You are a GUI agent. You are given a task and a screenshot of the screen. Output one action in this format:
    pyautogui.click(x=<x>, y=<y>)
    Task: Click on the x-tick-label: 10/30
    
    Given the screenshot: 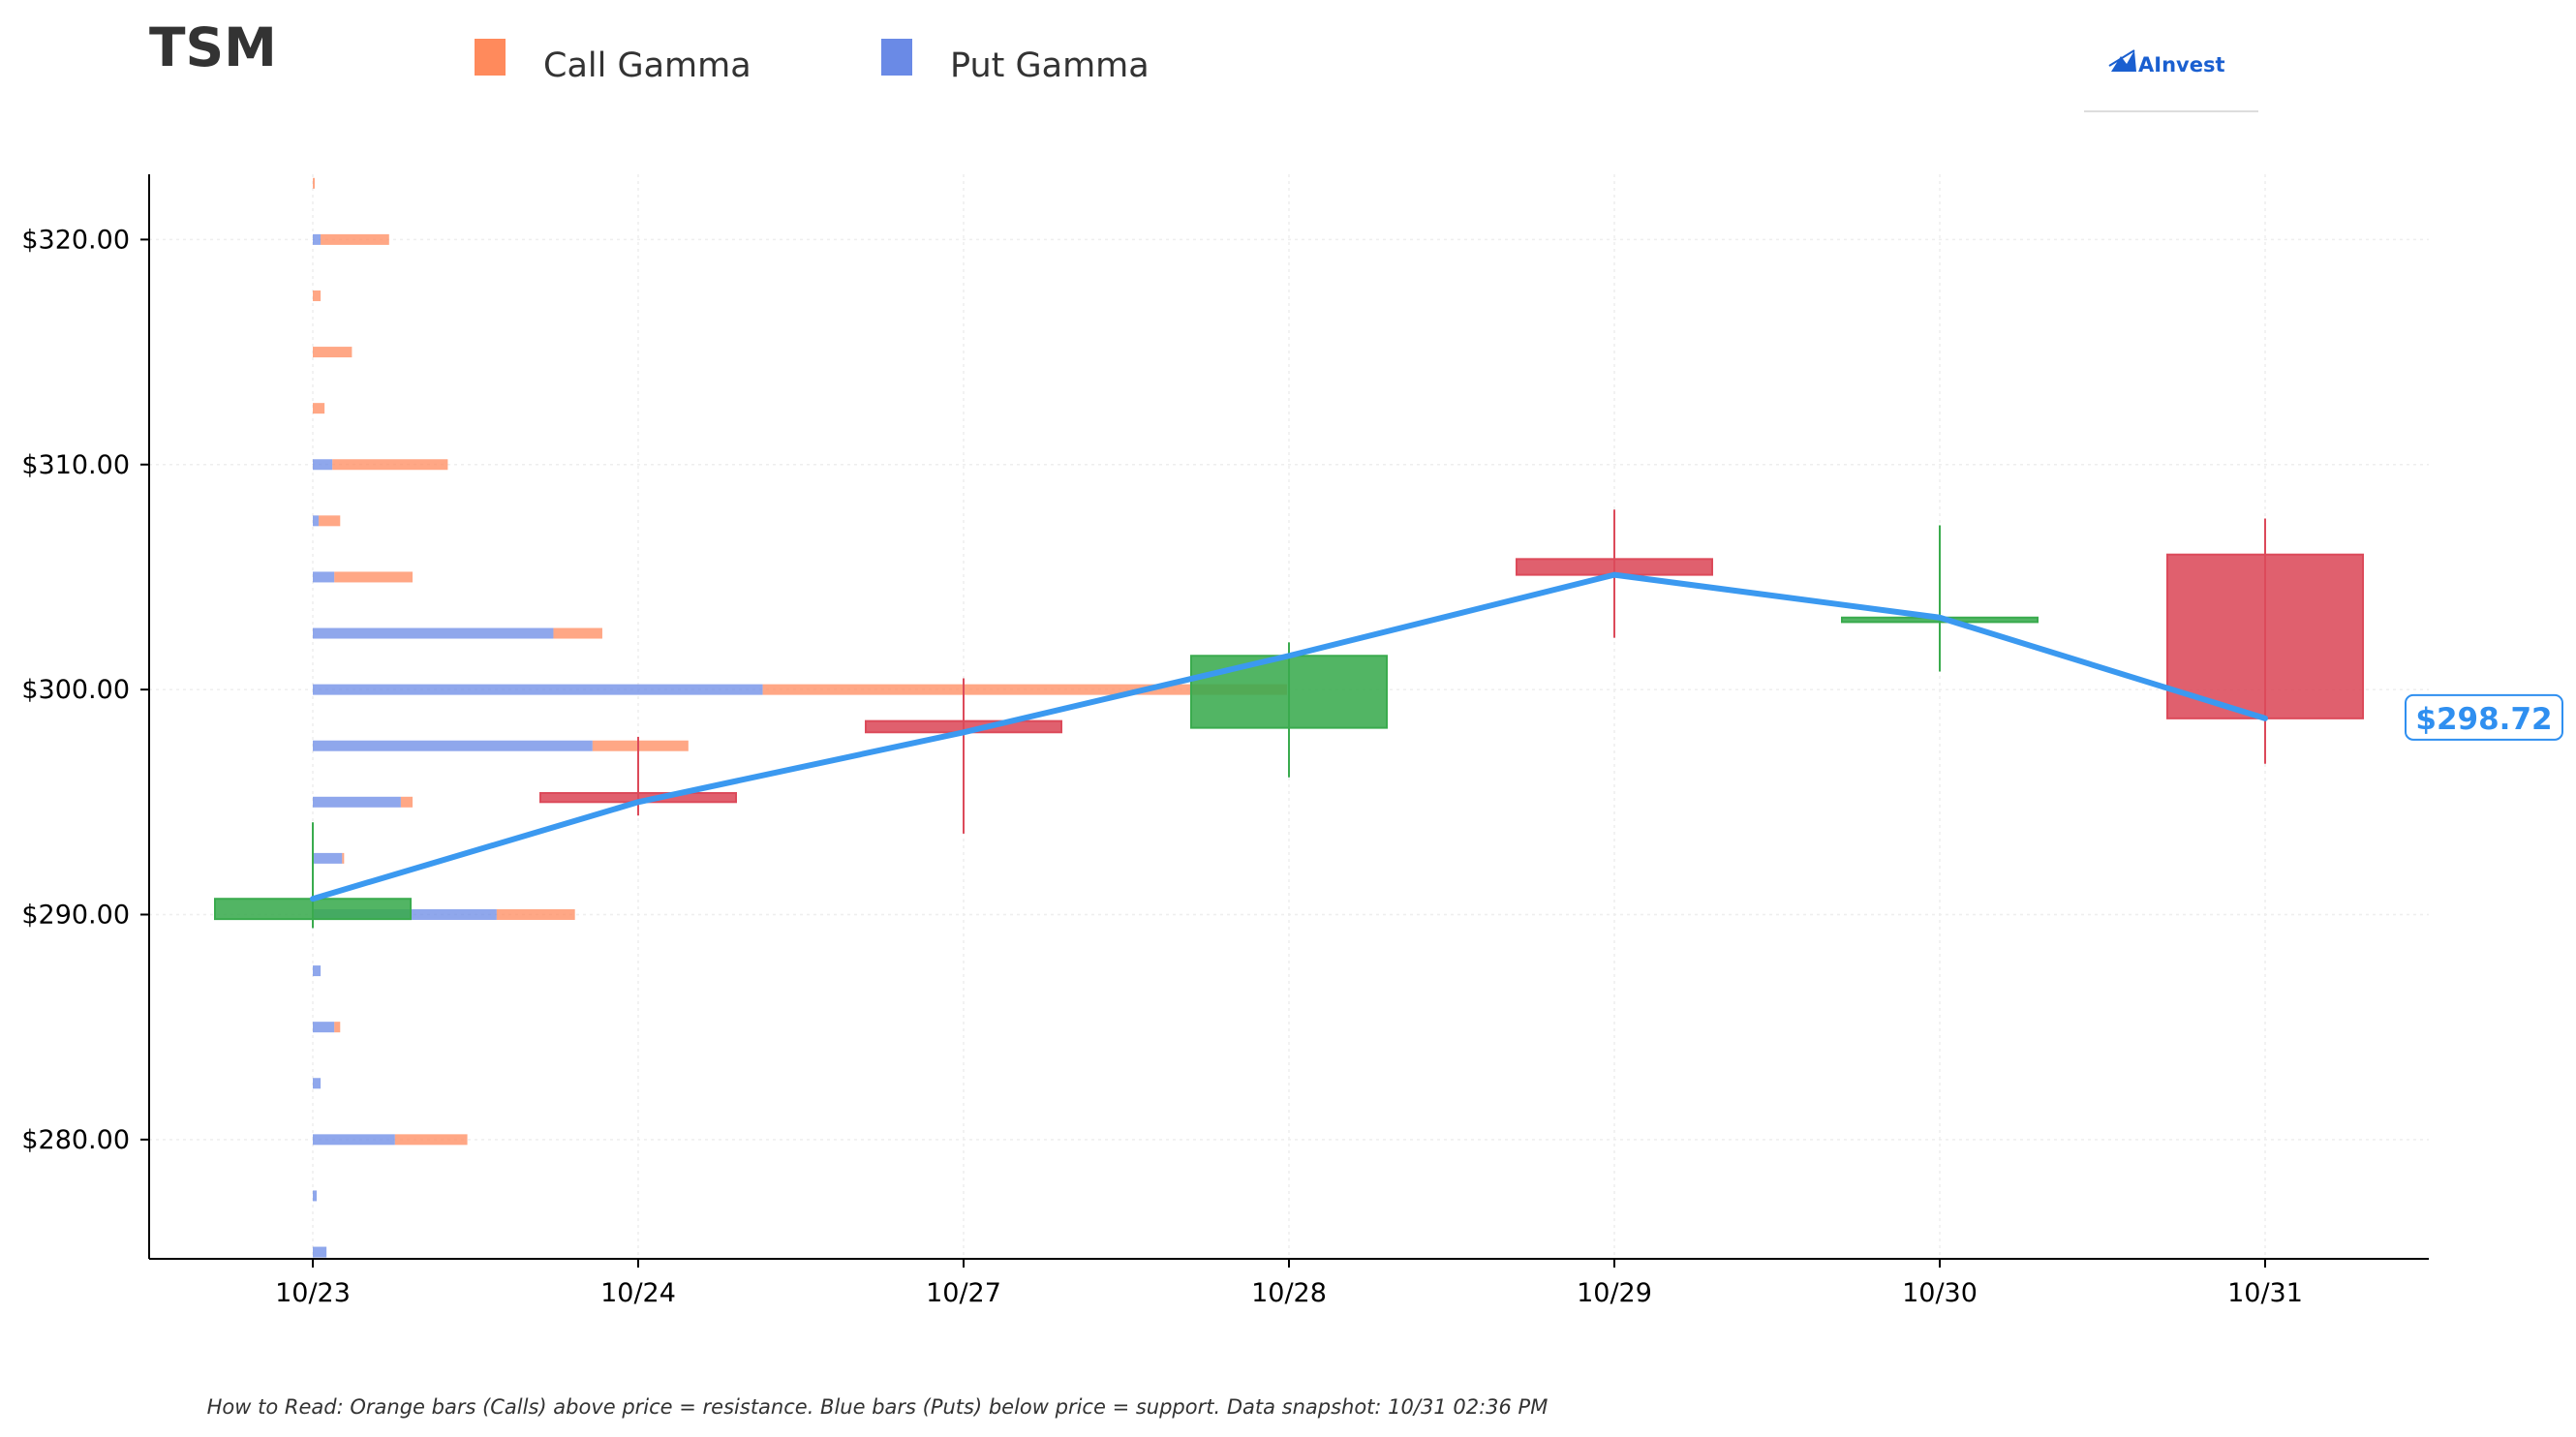 What is the action you would take?
    pyautogui.click(x=1940, y=1293)
    